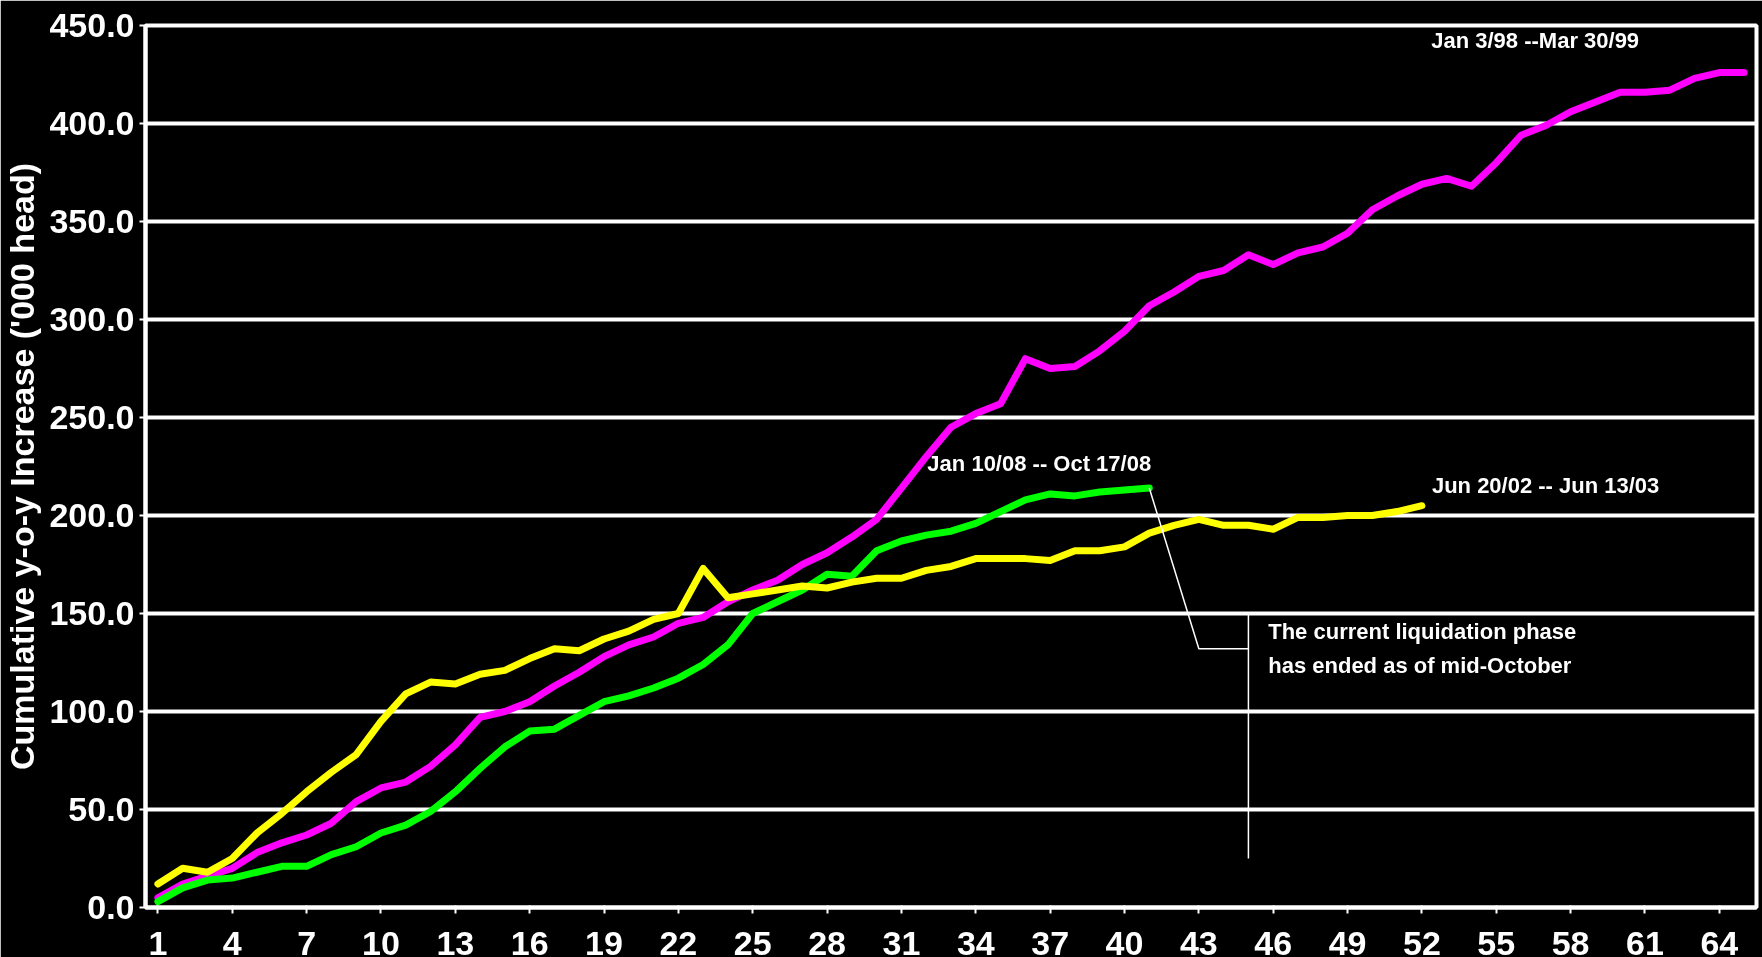 Image resolution: width=1762 pixels, height=957 pixels. Describe the element at coordinates (92, 515) in the screenshot. I see `y-tick-label: 200.0` at that location.